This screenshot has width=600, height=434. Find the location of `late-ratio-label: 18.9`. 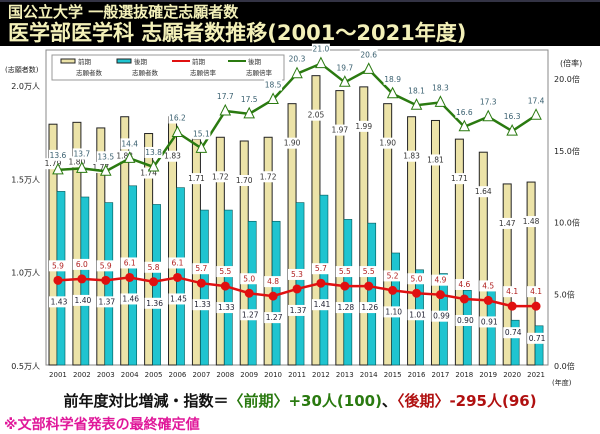

late-ratio-label: 18.9 is located at coordinates (392, 79).